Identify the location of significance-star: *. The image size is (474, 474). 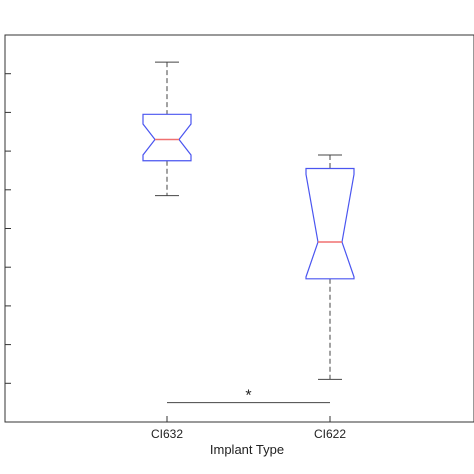
(248, 396).